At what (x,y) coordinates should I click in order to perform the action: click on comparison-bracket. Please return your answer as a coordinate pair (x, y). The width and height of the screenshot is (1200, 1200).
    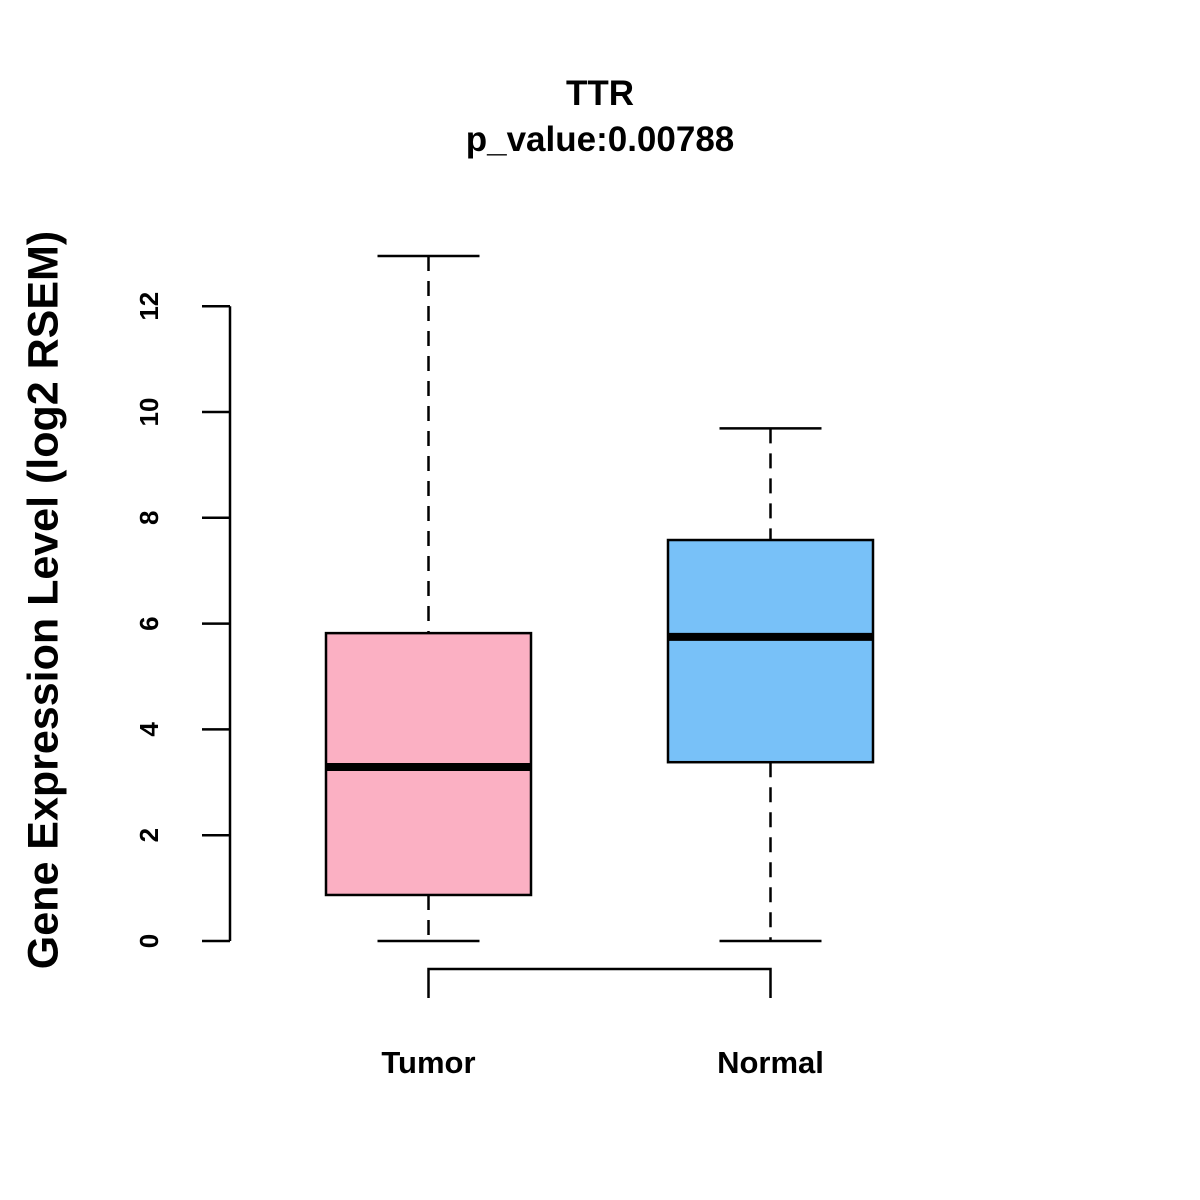
    Looking at the image, I should click on (599, 982).